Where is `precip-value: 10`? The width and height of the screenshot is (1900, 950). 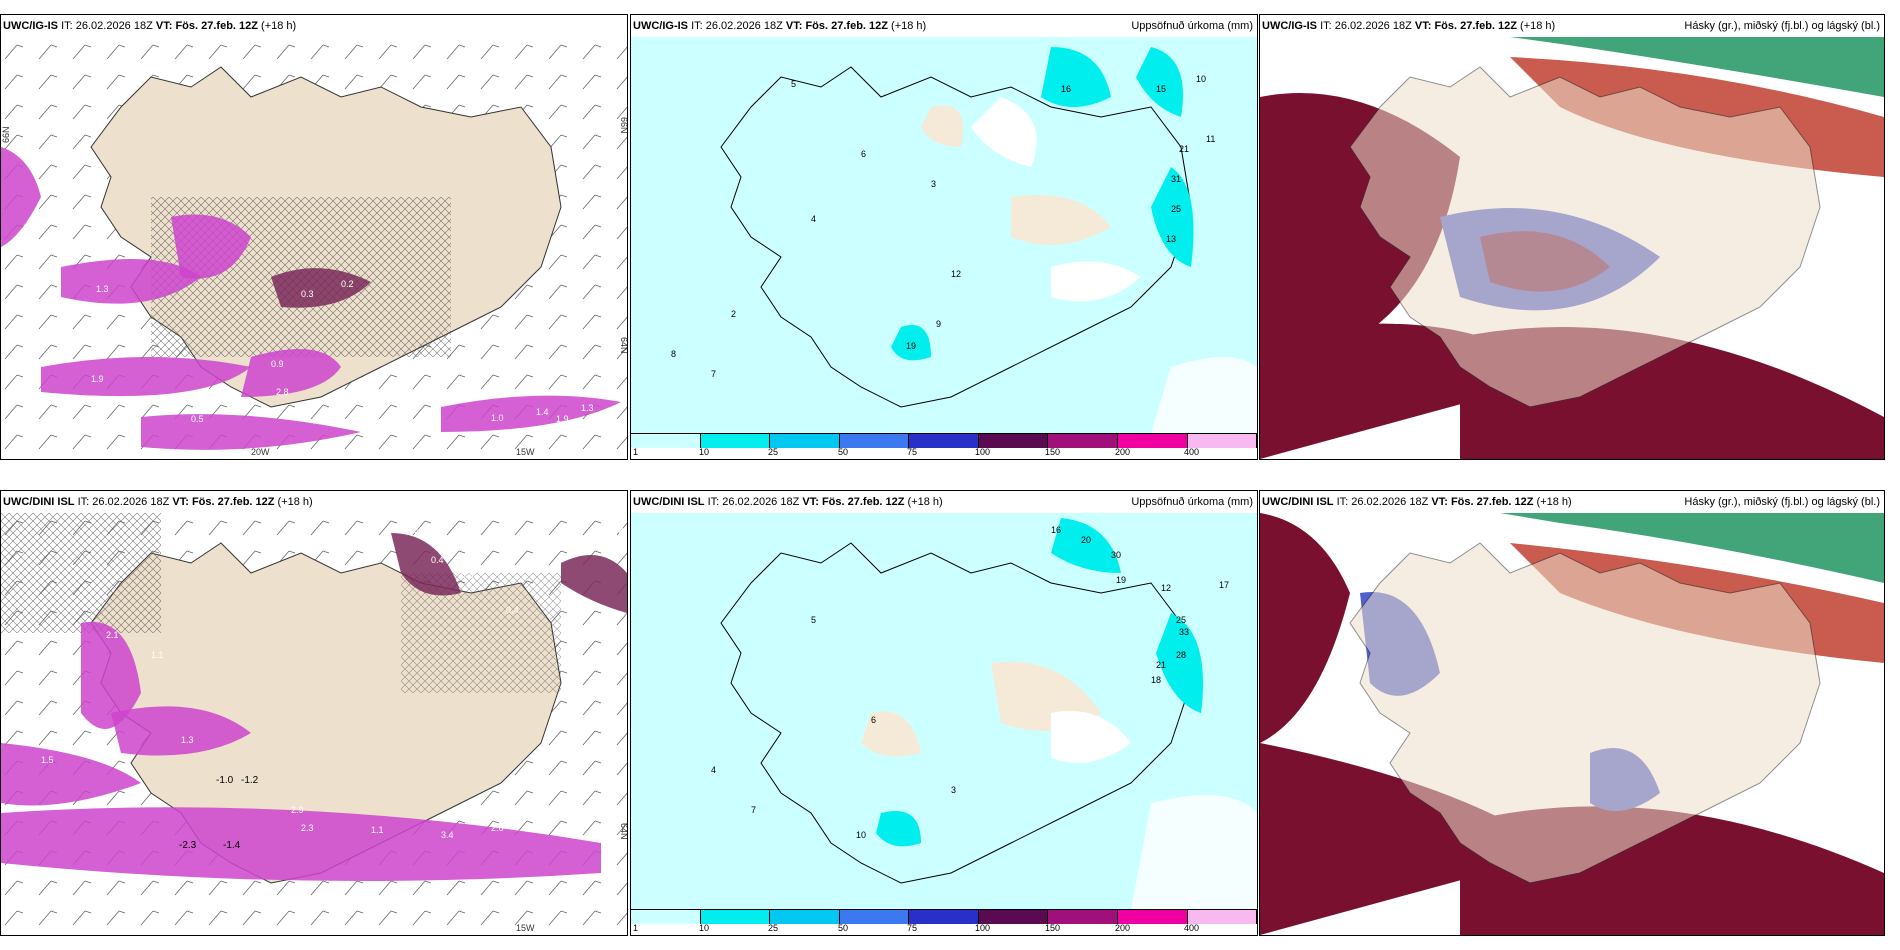
precip-value: 10 is located at coordinates (861, 835).